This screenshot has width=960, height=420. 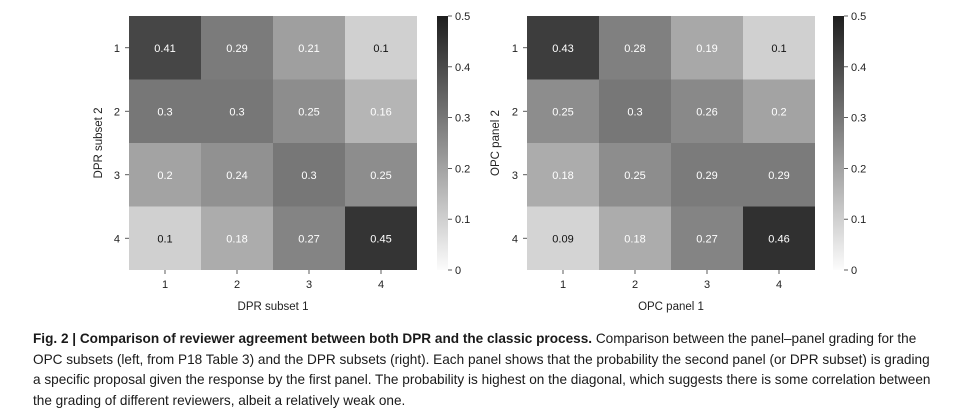 What do you see at coordinates (858, 169) in the screenshot?
I see `colorbar-tick-label: 0.2` at bounding box center [858, 169].